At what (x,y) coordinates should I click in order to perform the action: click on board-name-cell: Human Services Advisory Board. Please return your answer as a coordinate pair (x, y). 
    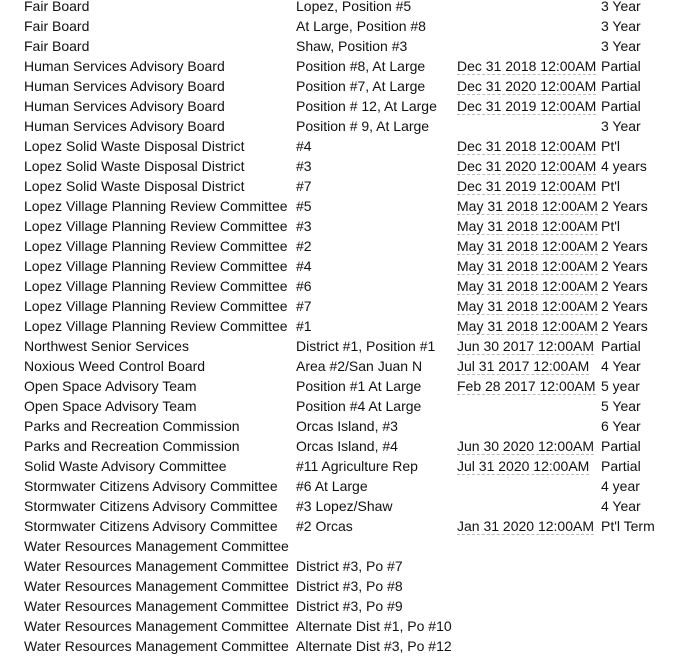
    Looking at the image, I should click on (124, 66).